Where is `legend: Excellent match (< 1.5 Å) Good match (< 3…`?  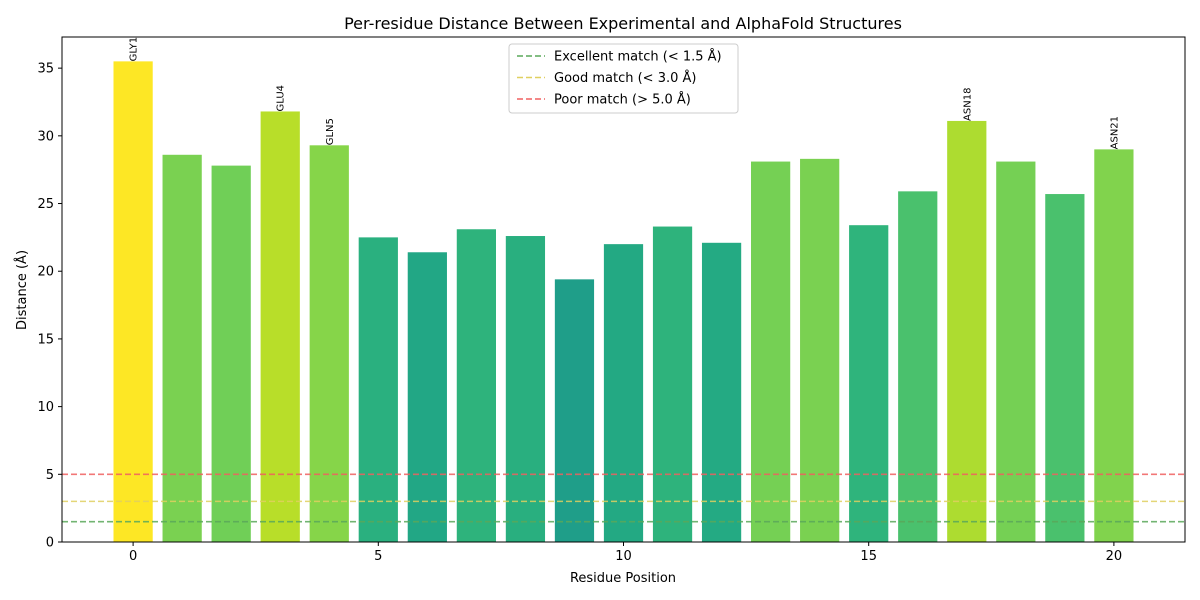 legend: Excellent match (< 1.5 Å) Good match (< 3… is located at coordinates (623, 78).